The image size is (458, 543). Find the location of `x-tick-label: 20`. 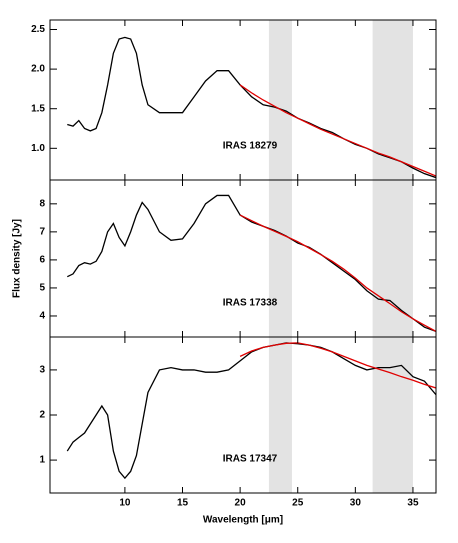

x-tick-label: 20 is located at coordinates (241, 503).